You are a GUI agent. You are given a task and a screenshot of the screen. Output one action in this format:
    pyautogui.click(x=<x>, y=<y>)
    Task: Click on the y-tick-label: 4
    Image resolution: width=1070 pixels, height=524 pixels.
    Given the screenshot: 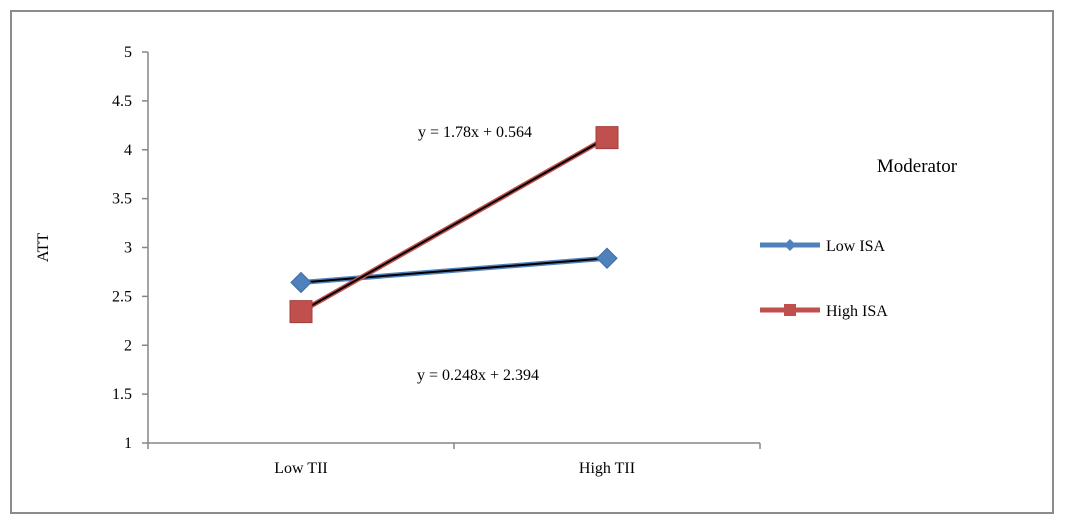 What is the action you would take?
    pyautogui.click(x=128, y=150)
    